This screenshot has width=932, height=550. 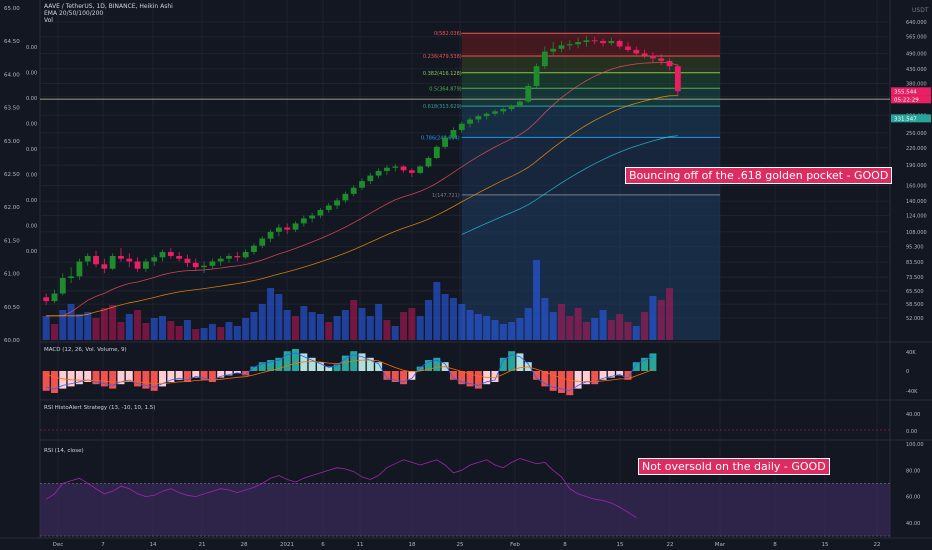 I want to click on countdown-tag, so click(x=911, y=99).